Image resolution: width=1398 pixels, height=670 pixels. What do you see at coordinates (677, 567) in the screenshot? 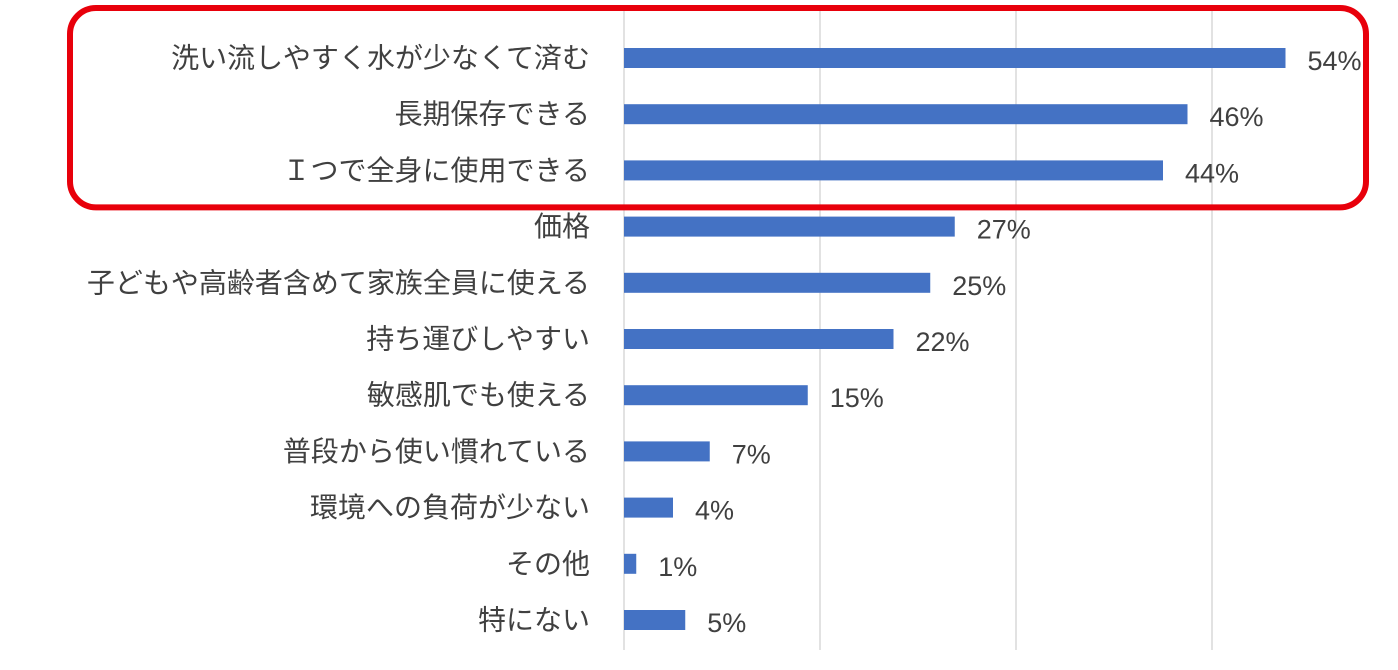
I see `data-label: 1%` at bounding box center [677, 567].